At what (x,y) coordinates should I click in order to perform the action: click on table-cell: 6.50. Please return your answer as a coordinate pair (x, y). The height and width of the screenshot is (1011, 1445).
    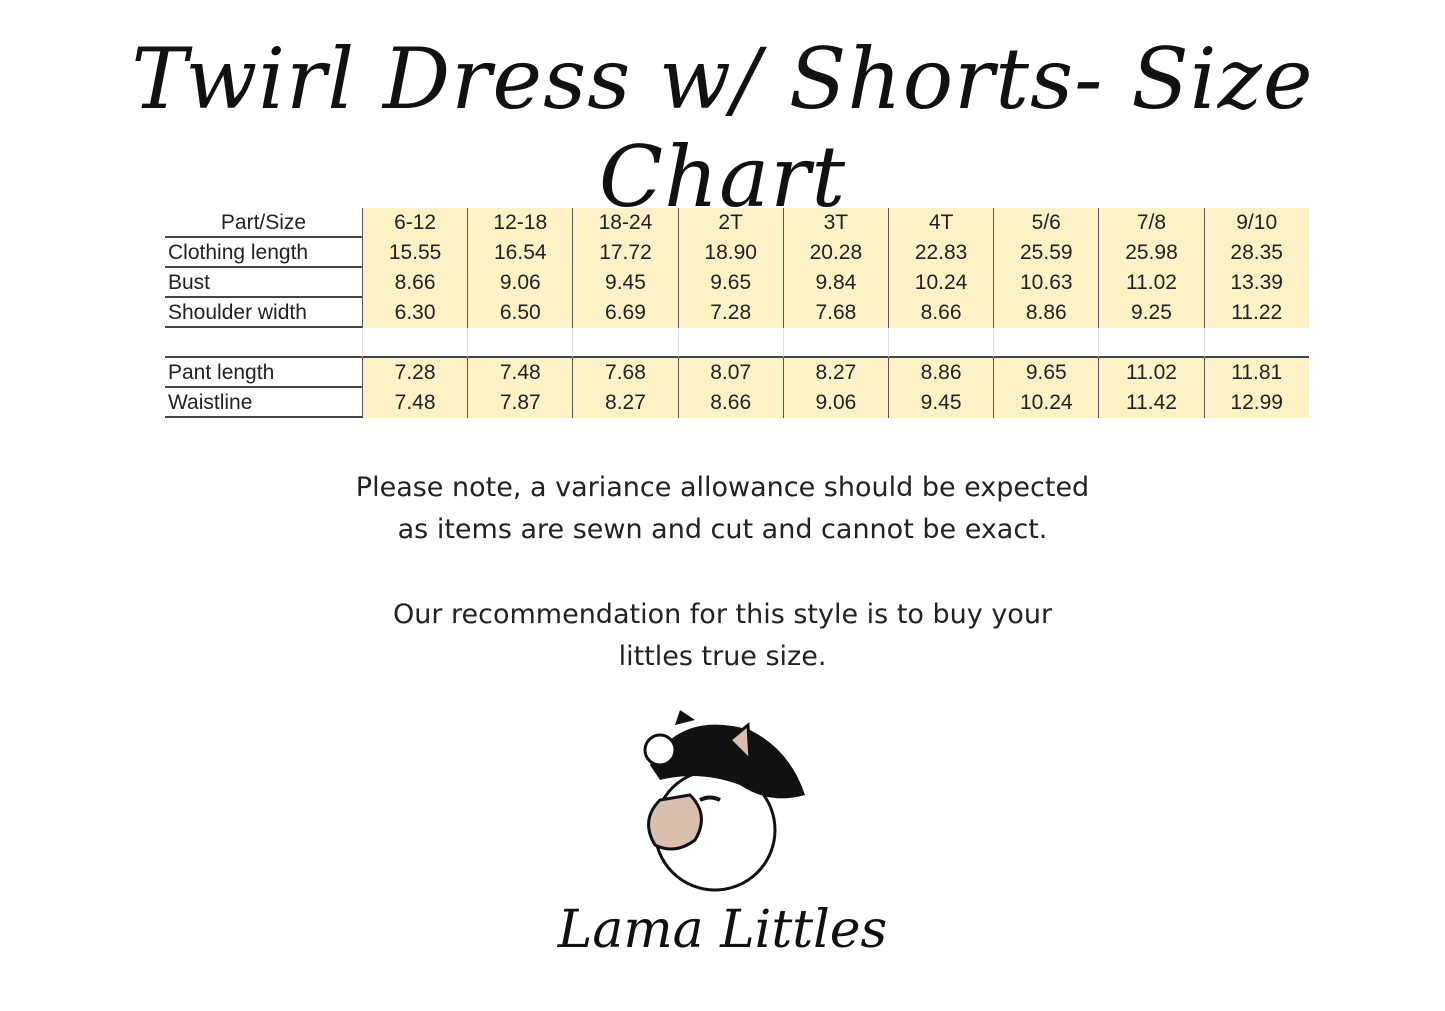
    Looking at the image, I should click on (520, 313).